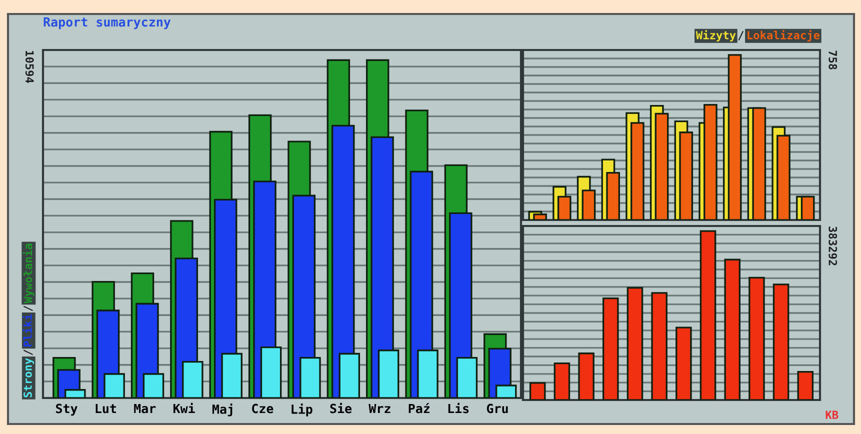  I want to click on text: Pliki, so click(27, 330).